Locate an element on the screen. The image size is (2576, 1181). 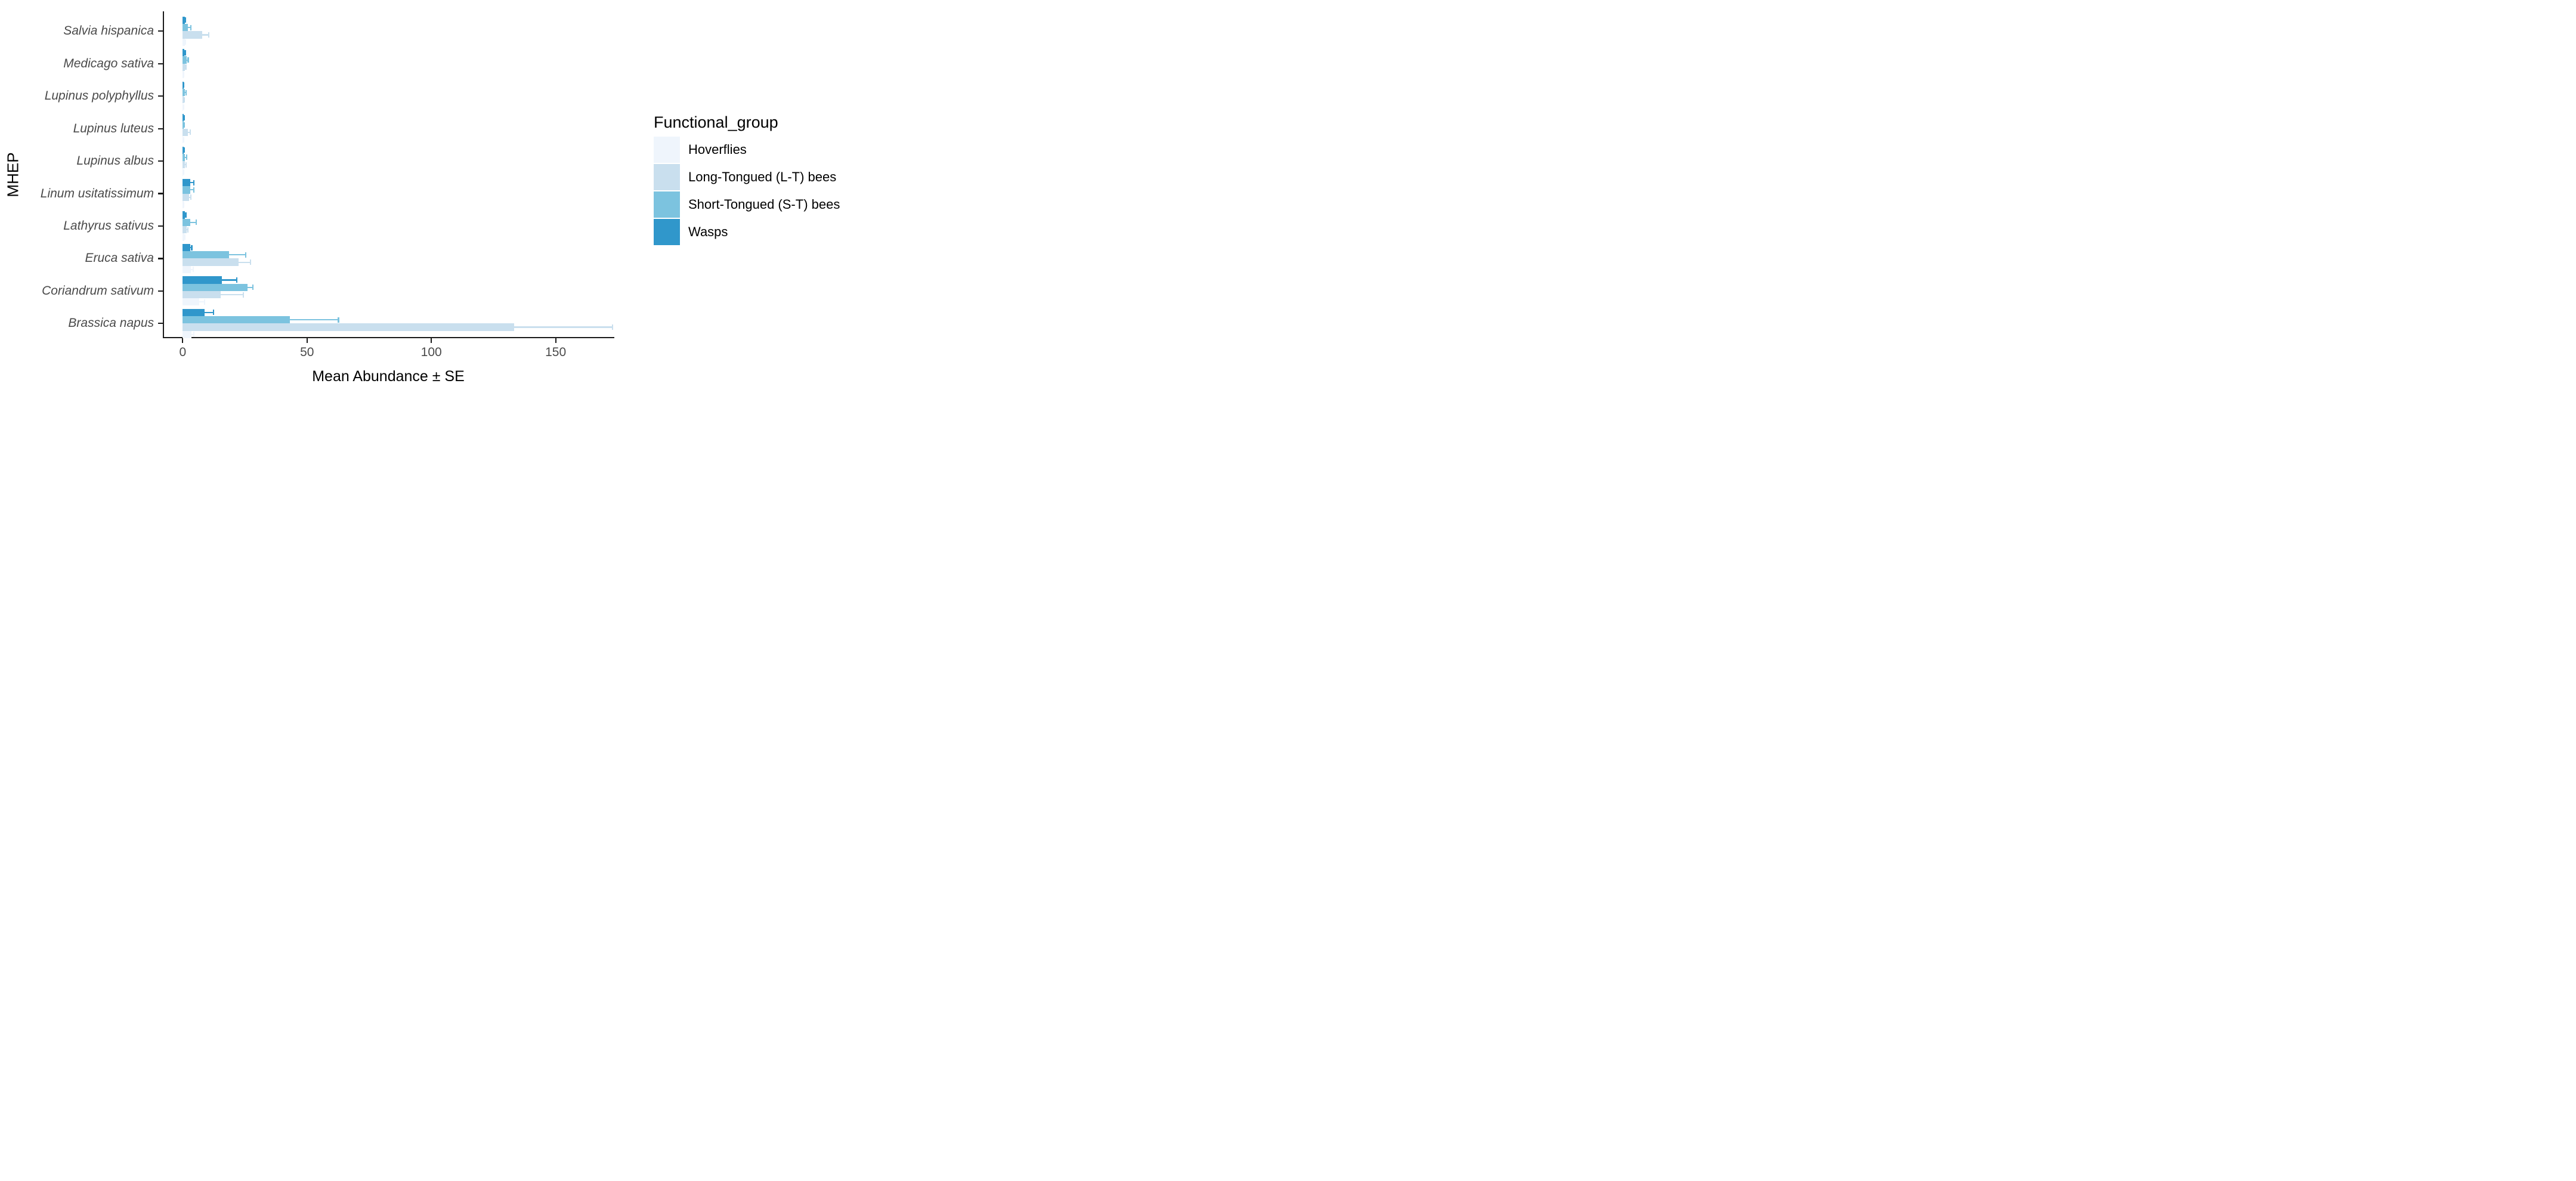
error-bar-brassica-napus-short-tongued-s-t-bees is located at coordinates (314, 320).